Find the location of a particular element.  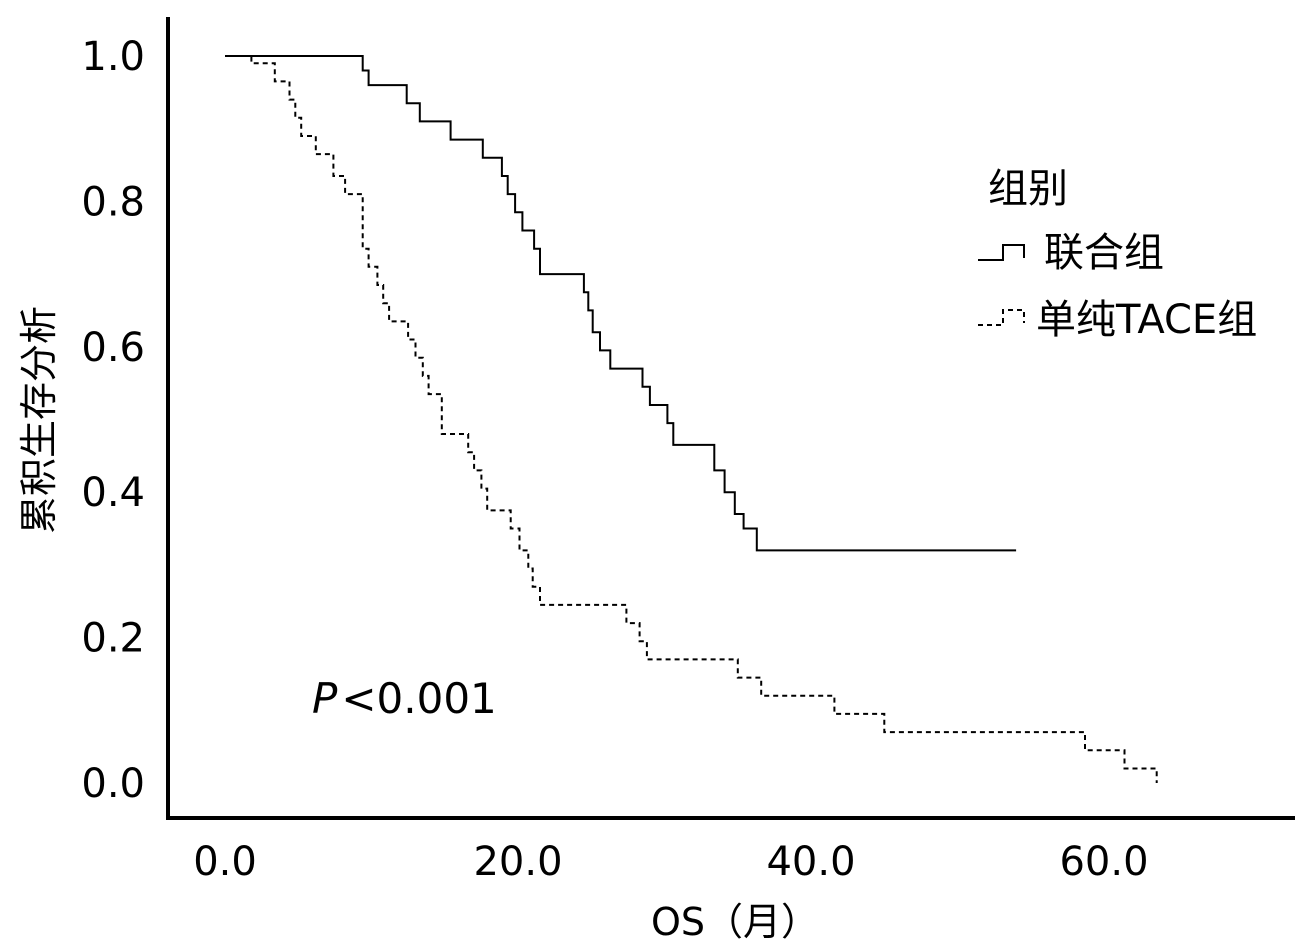

x-axis-title: OS（月） is located at coordinates (735, 922).